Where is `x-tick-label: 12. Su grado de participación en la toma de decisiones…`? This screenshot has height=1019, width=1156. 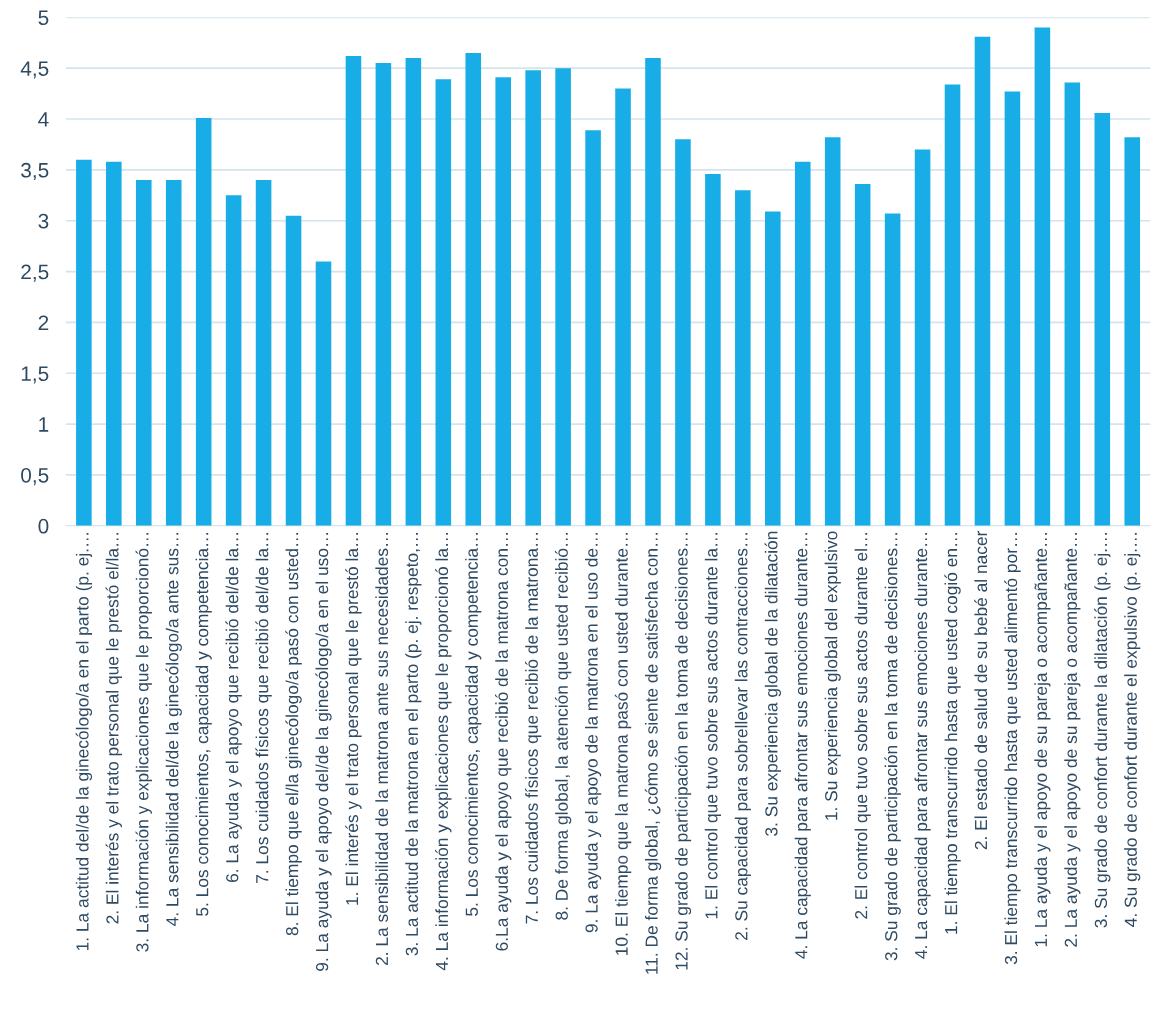 x-tick-label: 12. Su grado de participación en la toma de decisiones… is located at coordinates (683, 751).